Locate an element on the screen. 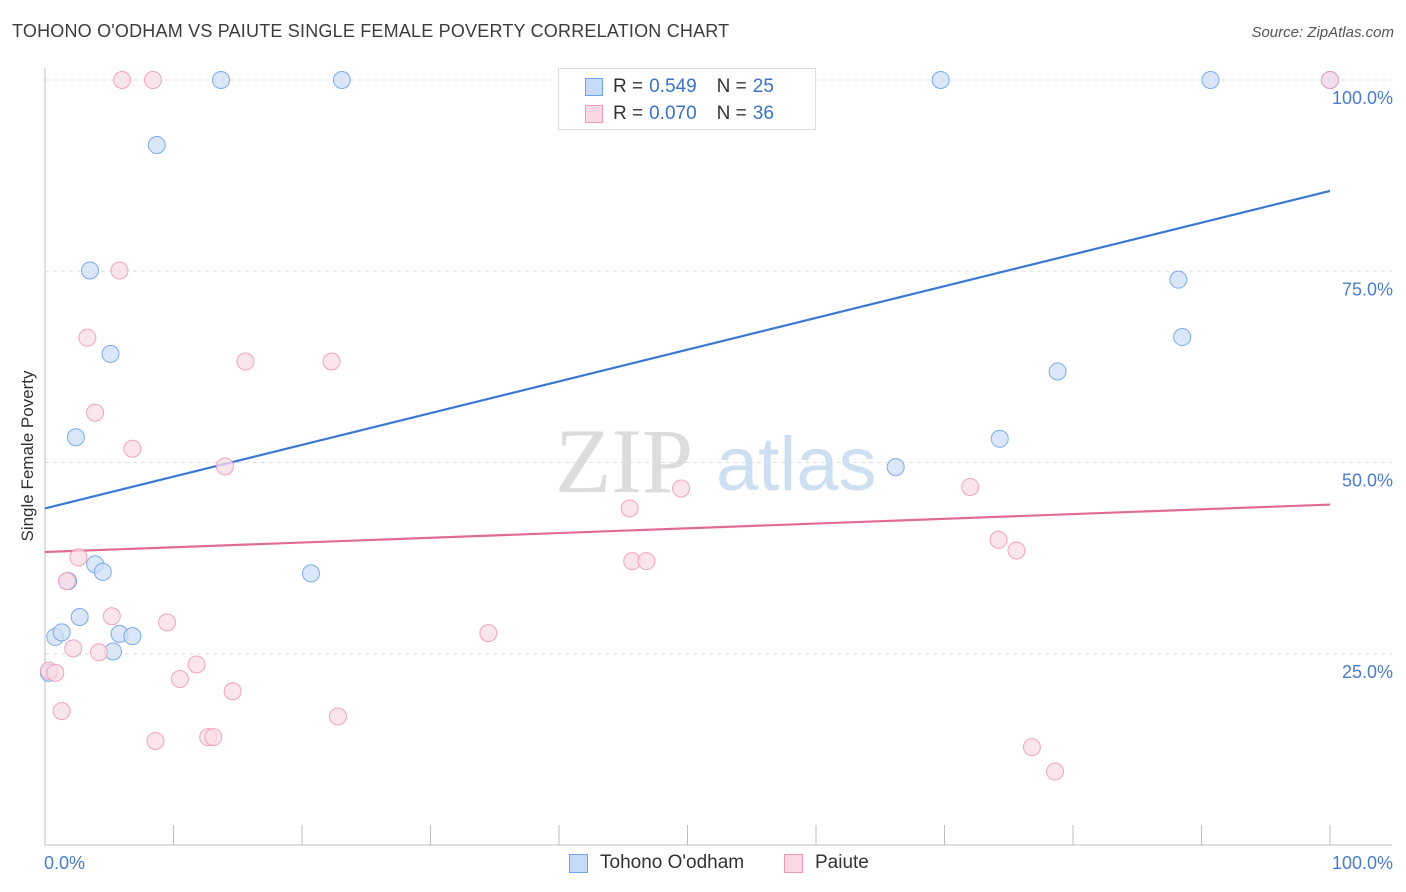 This screenshot has height=892, width=1406. x-tick-labels: 0.0% 100.0% is located at coordinates (718, 863).